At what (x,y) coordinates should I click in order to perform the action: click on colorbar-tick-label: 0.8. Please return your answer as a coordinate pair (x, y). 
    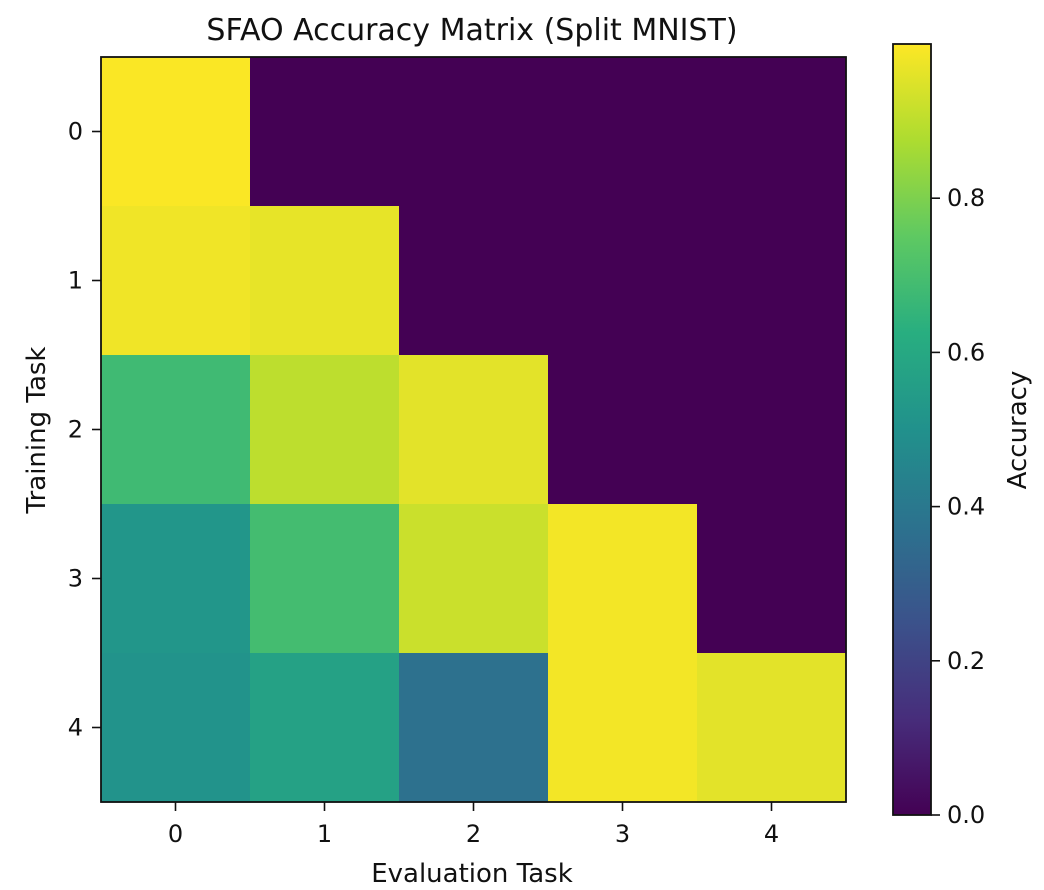
    Looking at the image, I should click on (966, 198).